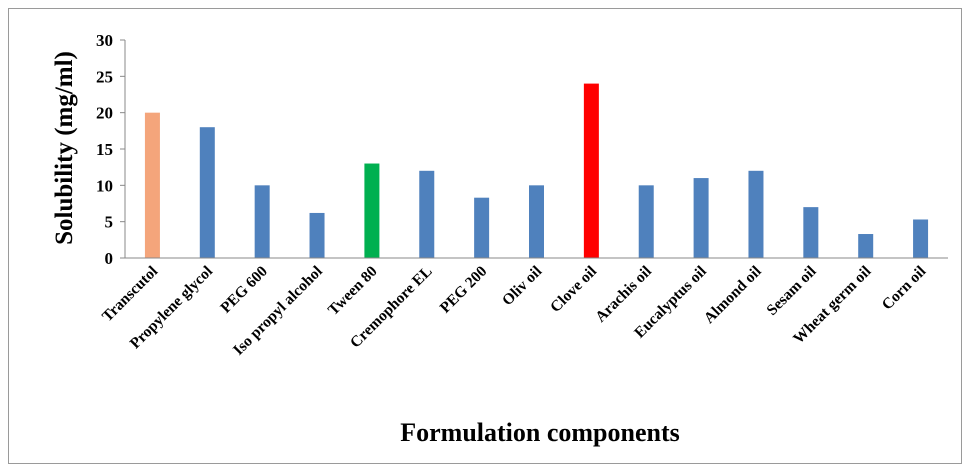 This screenshot has height=475, width=971. Describe the element at coordinates (791, 290) in the screenshot. I see `x-tick-label: Sesam oil` at that location.